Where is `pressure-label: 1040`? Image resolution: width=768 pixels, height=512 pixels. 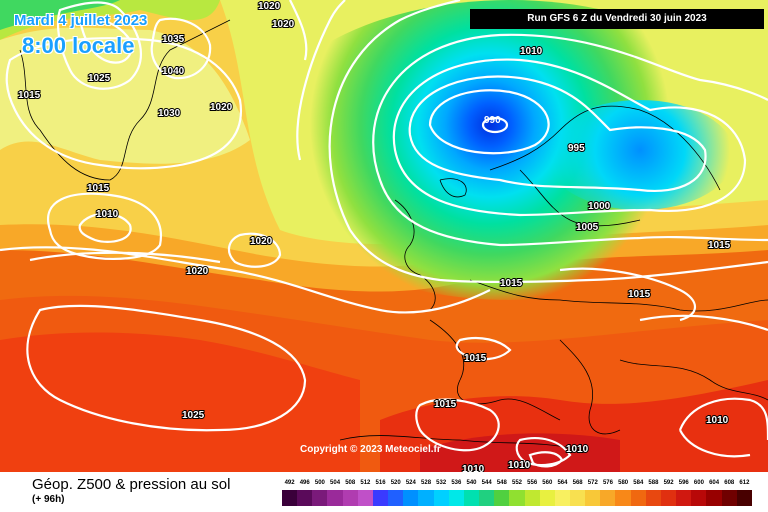
pressure-label: 1040 is located at coordinates (173, 71).